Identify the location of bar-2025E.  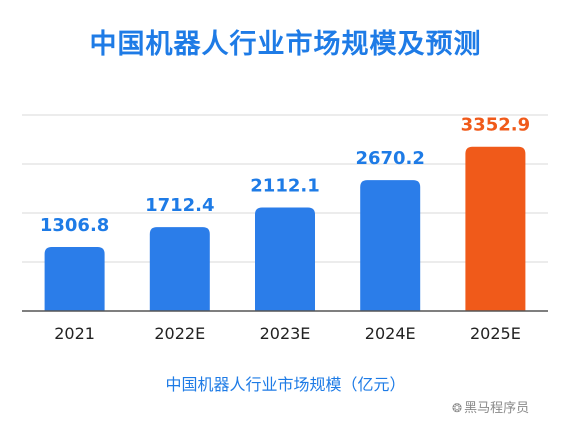
(495, 228).